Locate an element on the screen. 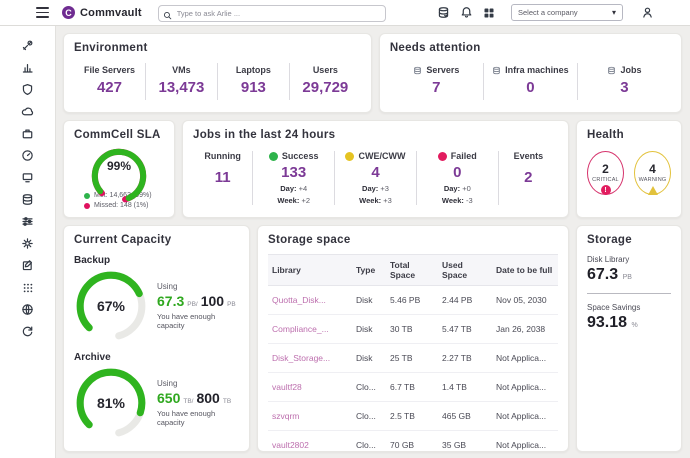 The image size is (690, 458). sliders-icon is located at coordinates (27, 221).